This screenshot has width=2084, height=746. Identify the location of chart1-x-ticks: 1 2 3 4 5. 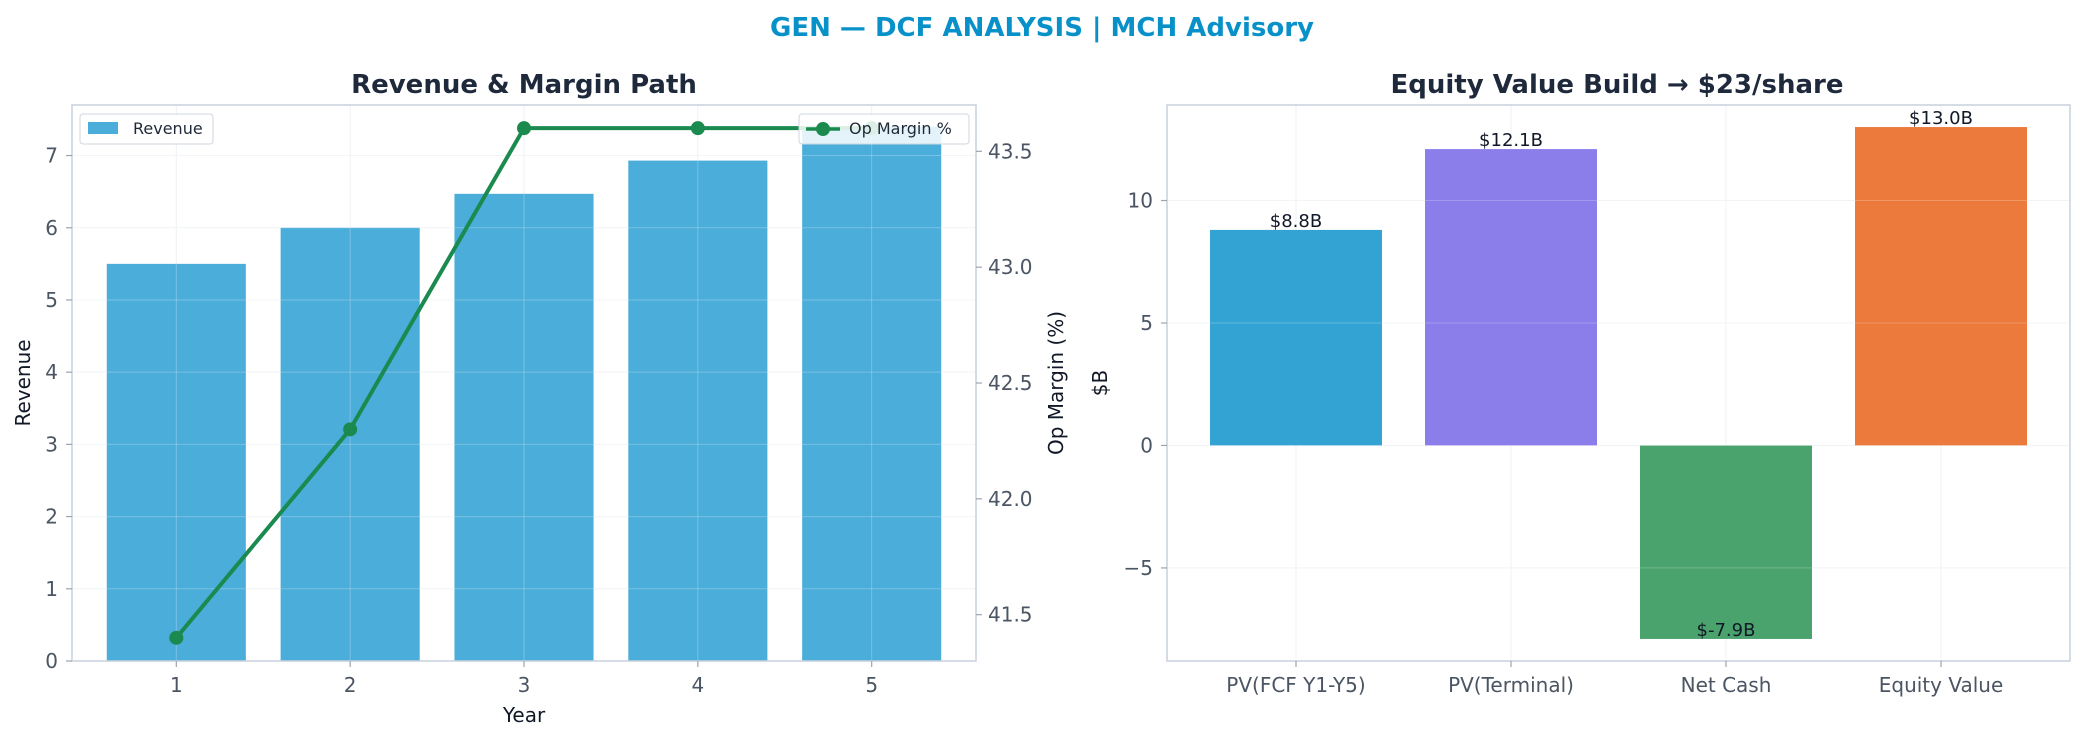
(524, 679).